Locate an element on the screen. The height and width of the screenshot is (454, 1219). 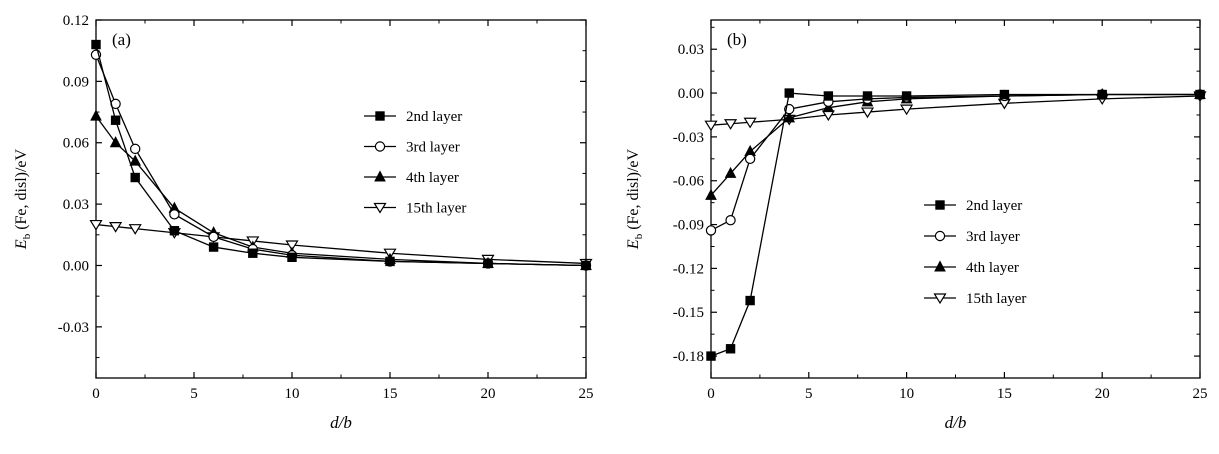
y-tick-label: -0.09 is located at coordinates (688, 226).